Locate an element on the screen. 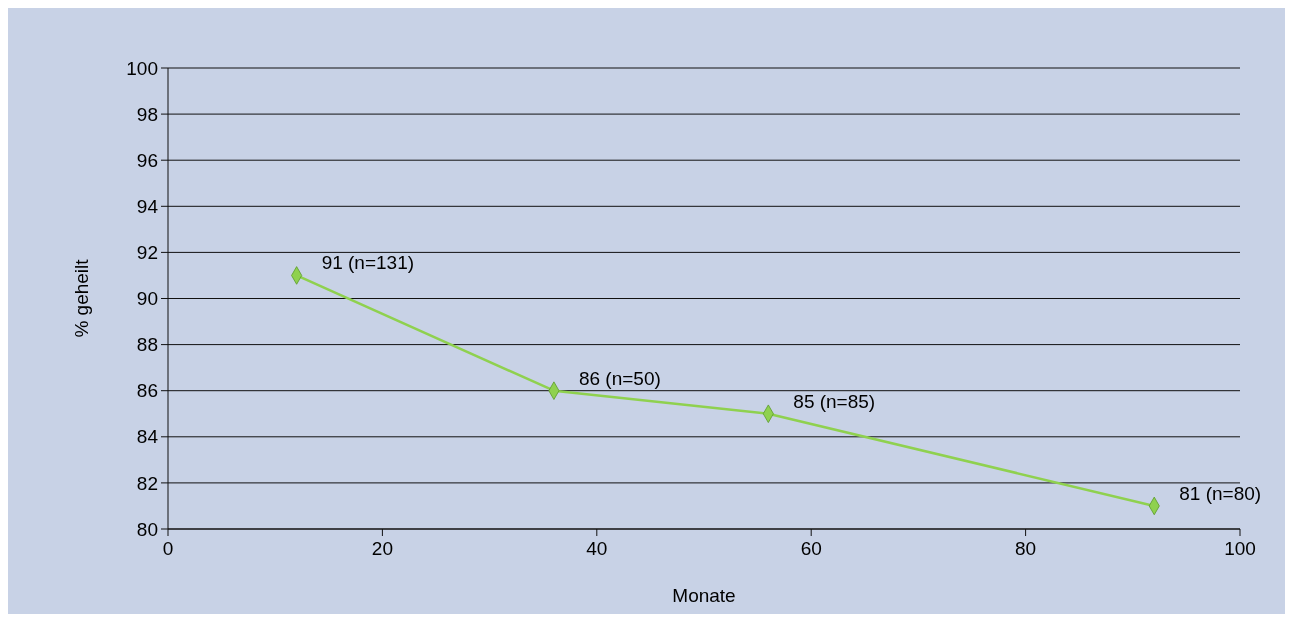  x-tick-label: 60 is located at coordinates (811, 548).